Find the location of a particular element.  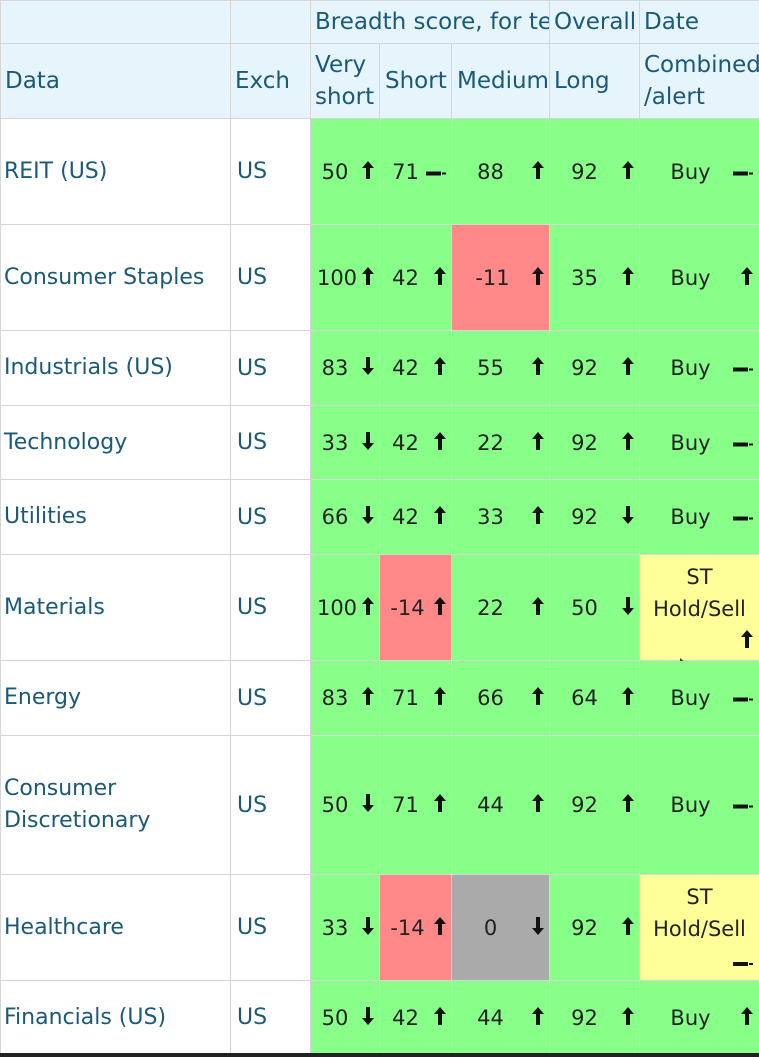

row-name-line: Consumer is located at coordinates (60, 788).